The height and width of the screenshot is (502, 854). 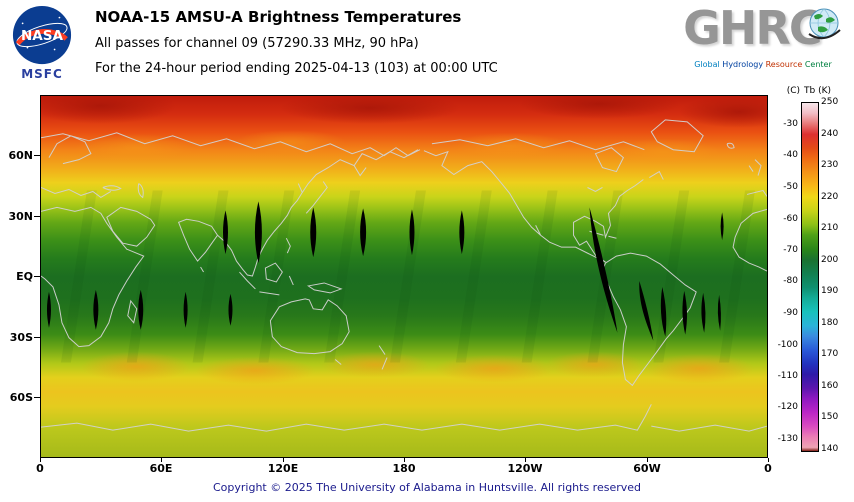 I want to click on ghrc-letter-c-with-globe: C, so click(x=816, y=30).